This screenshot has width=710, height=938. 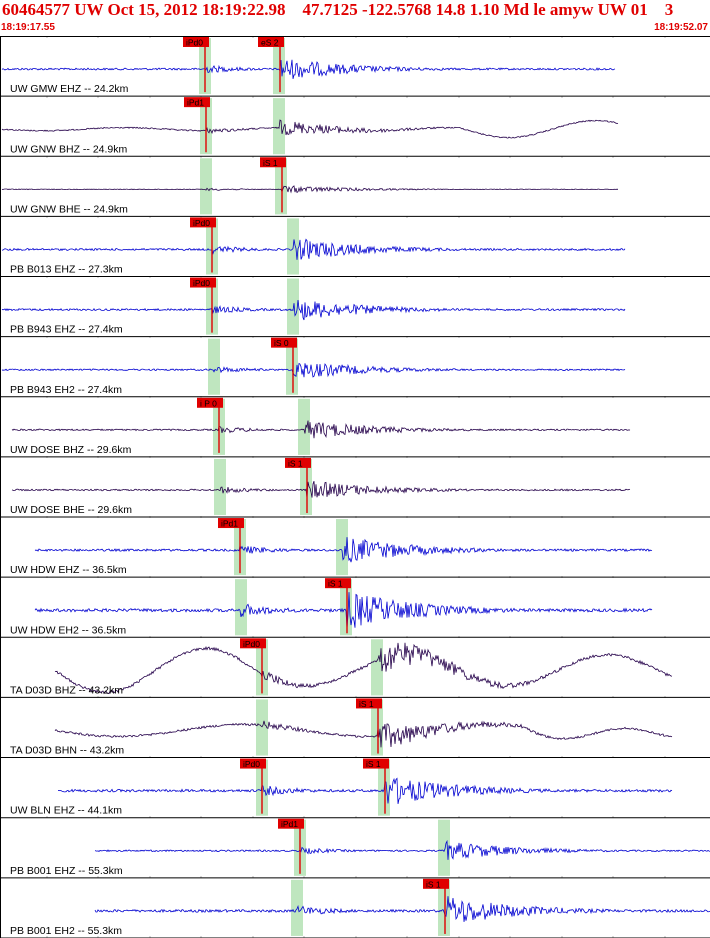 I want to click on station-label: PB B001 EHZ -- 55.3km, so click(x=66, y=871).